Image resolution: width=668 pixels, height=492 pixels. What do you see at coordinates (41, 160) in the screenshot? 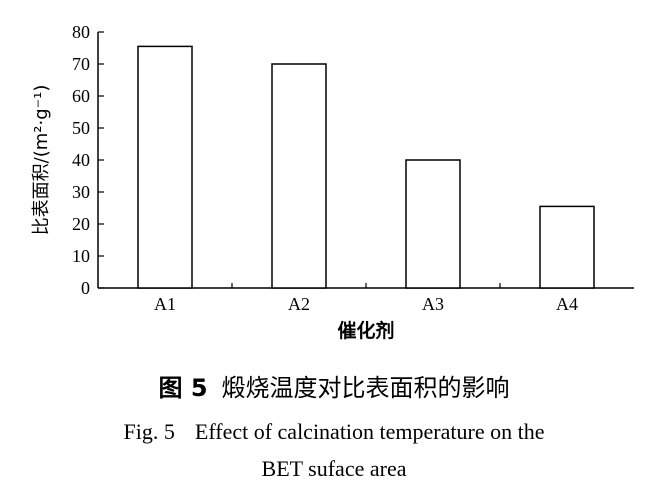
I see `y-axis-label: 比表面积/(m²·g⁻¹)` at bounding box center [41, 160].